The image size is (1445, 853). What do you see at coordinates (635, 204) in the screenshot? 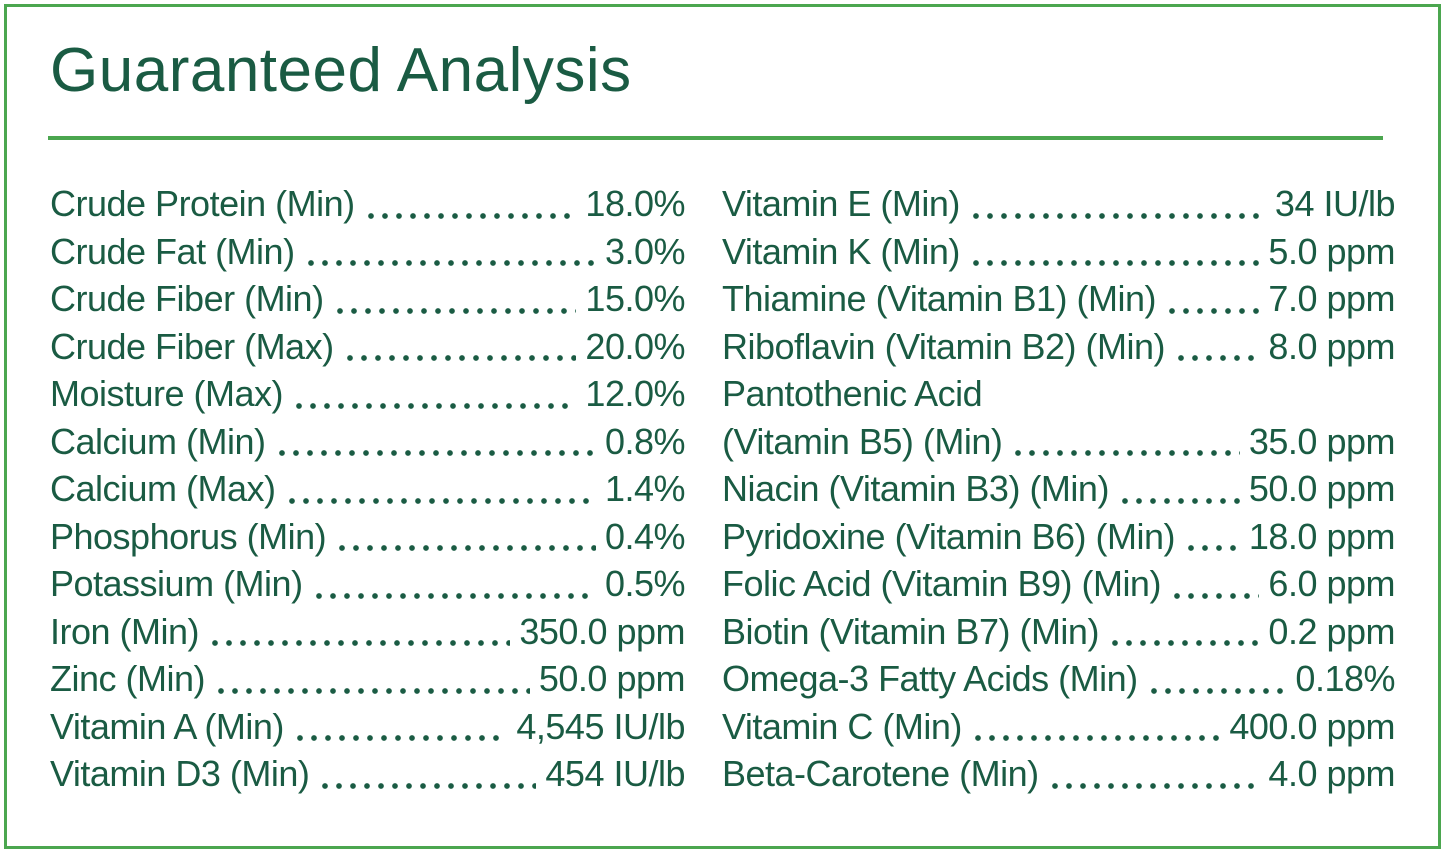
I see `nutrient-value: 18.0%` at bounding box center [635, 204].